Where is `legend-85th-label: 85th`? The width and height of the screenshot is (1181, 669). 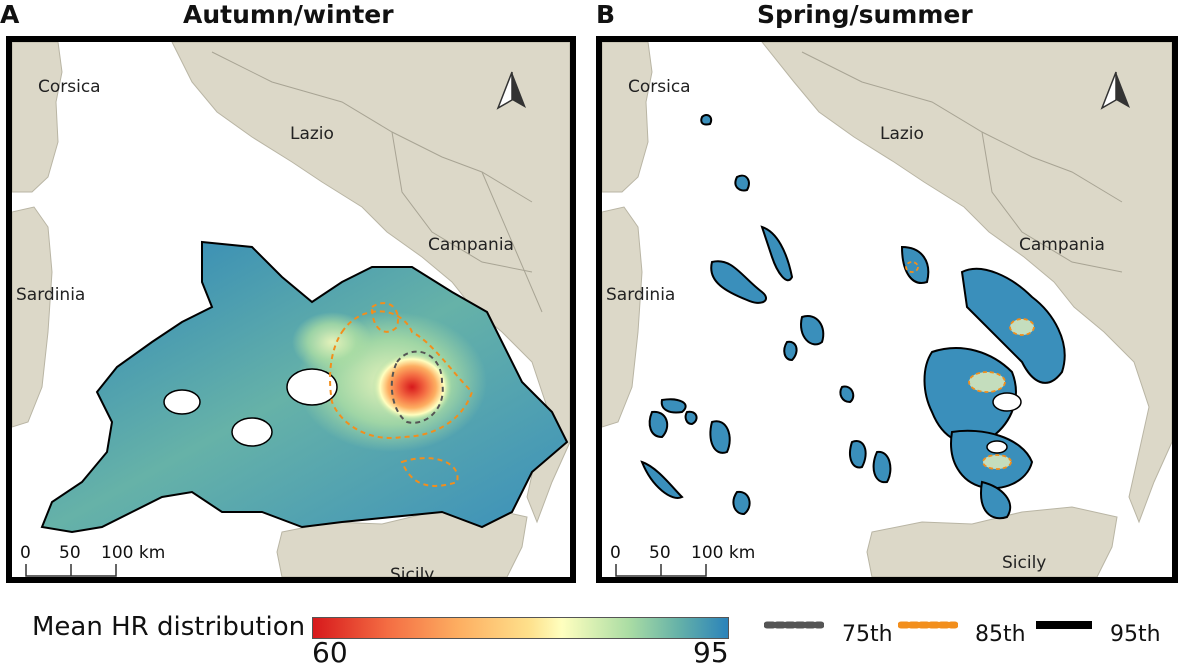
legend-85th-label: 85th is located at coordinates (1000, 634).